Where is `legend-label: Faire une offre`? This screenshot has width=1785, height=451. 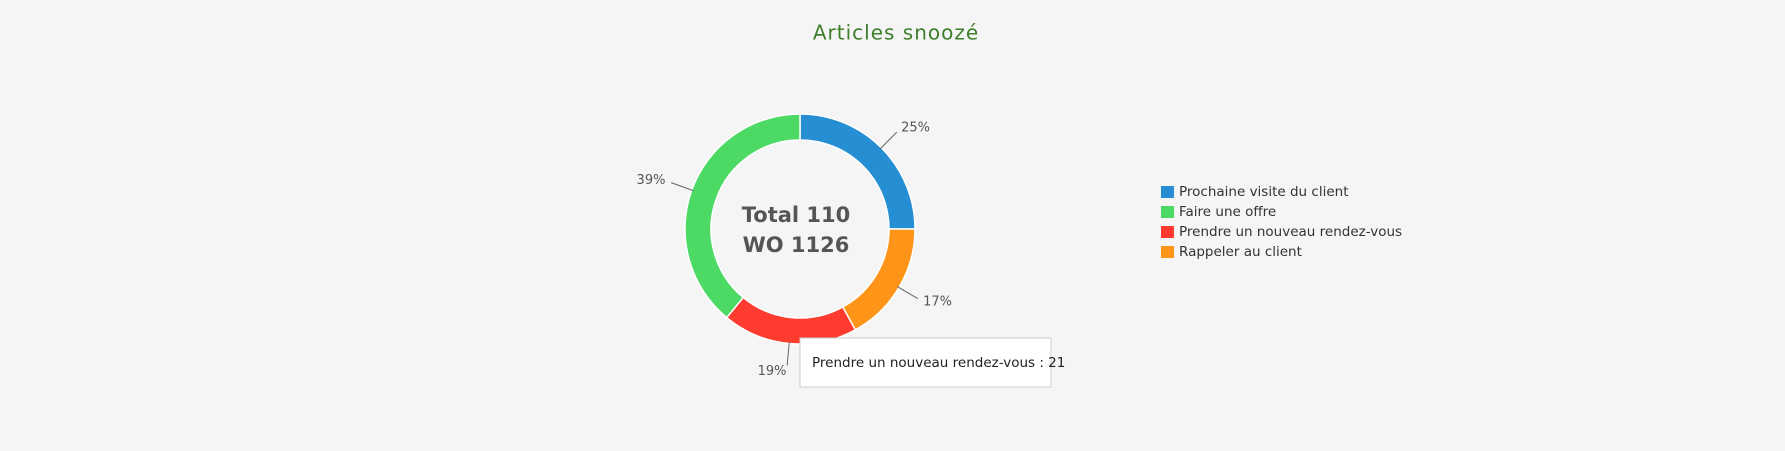 legend-label: Faire une offre is located at coordinates (1227, 212).